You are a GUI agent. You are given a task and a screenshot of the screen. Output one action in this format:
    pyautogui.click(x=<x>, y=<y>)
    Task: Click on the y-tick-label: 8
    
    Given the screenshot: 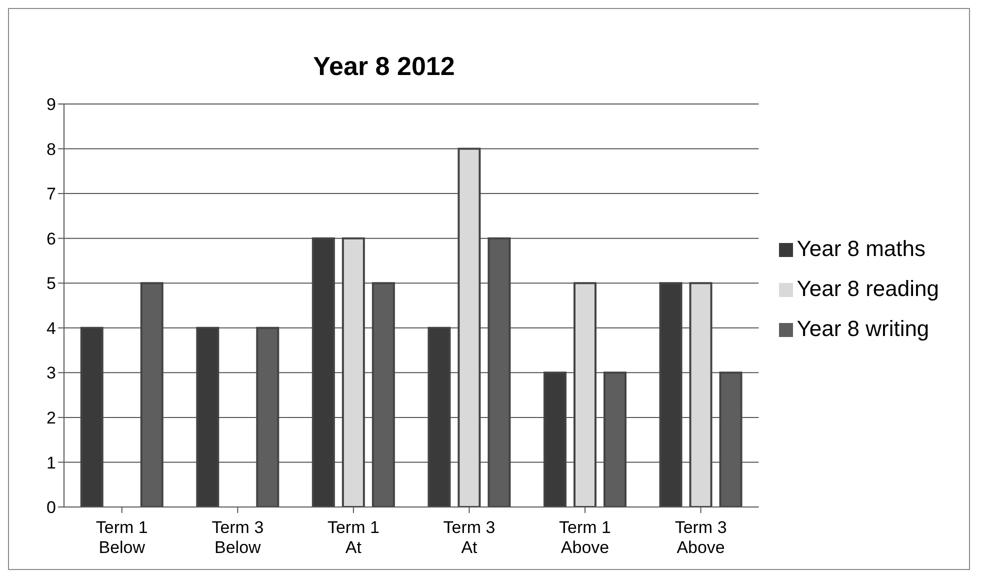 What is the action you would take?
    pyautogui.click(x=51, y=149)
    